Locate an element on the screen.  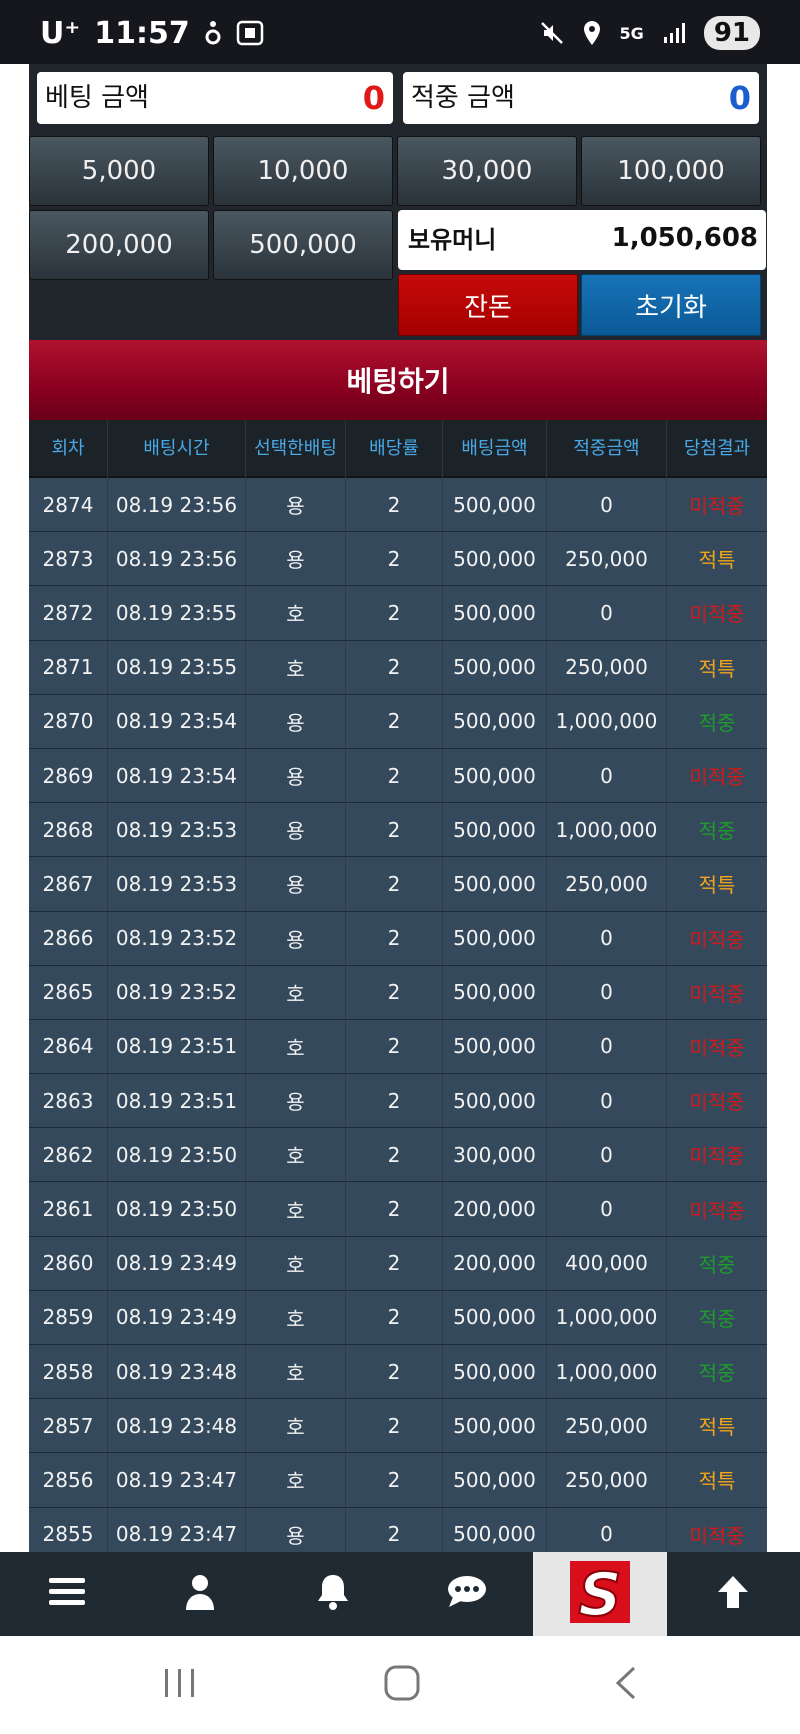
round-cell: 2866 is located at coordinates (68, 938).